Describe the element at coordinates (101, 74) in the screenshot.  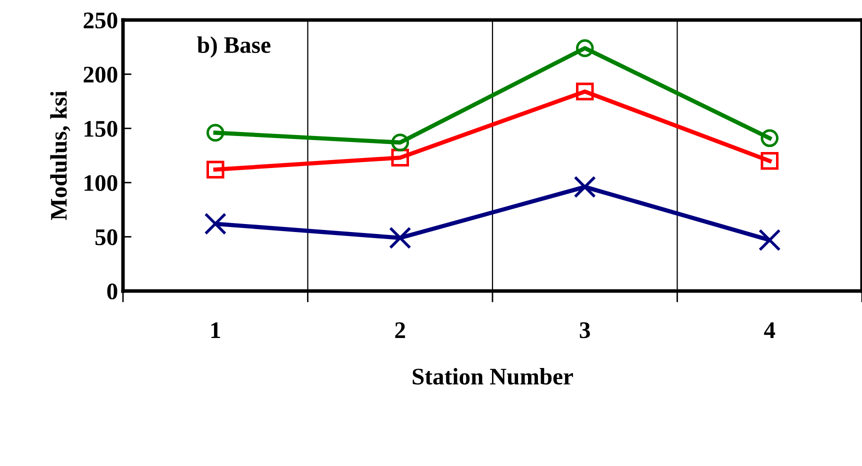
I see `y-tick-label: 200` at that location.